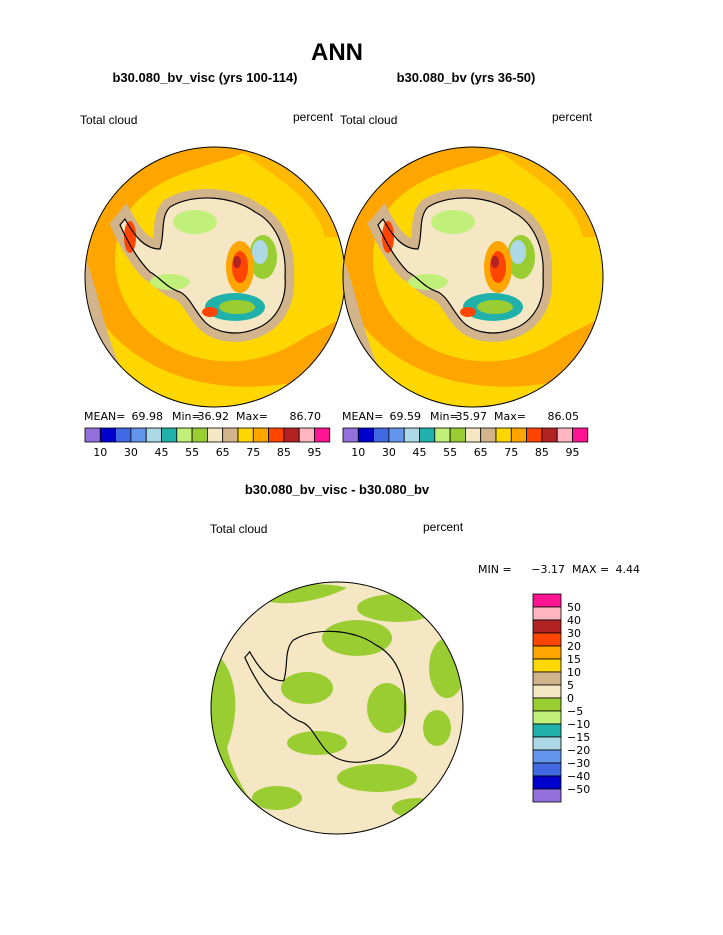 The width and height of the screenshot is (723, 935). What do you see at coordinates (466, 77) in the screenshot?
I see `panel-title: b30.080_bv (yrs 36-50)` at bounding box center [466, 77].